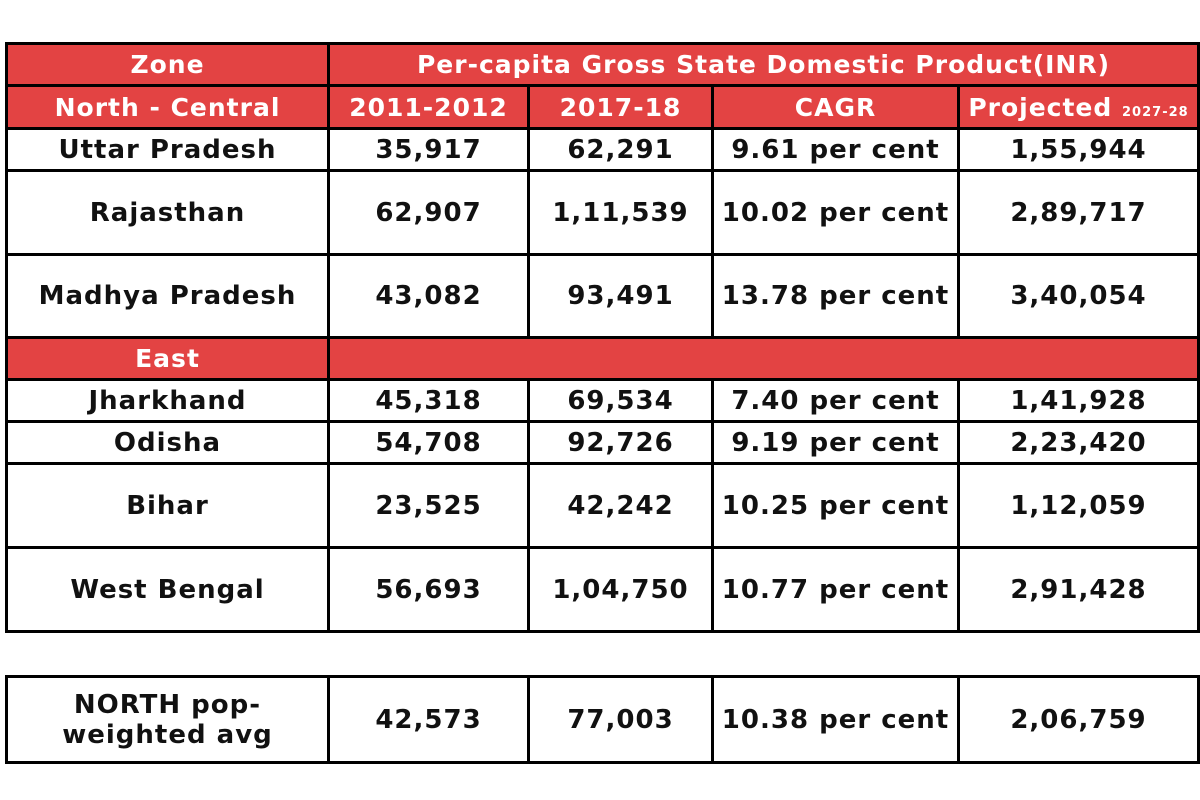 Image resolution: width=1200 pixels, height=800 pixels. I want to click on value-2011-cell: 45,318, so click(428, 400).